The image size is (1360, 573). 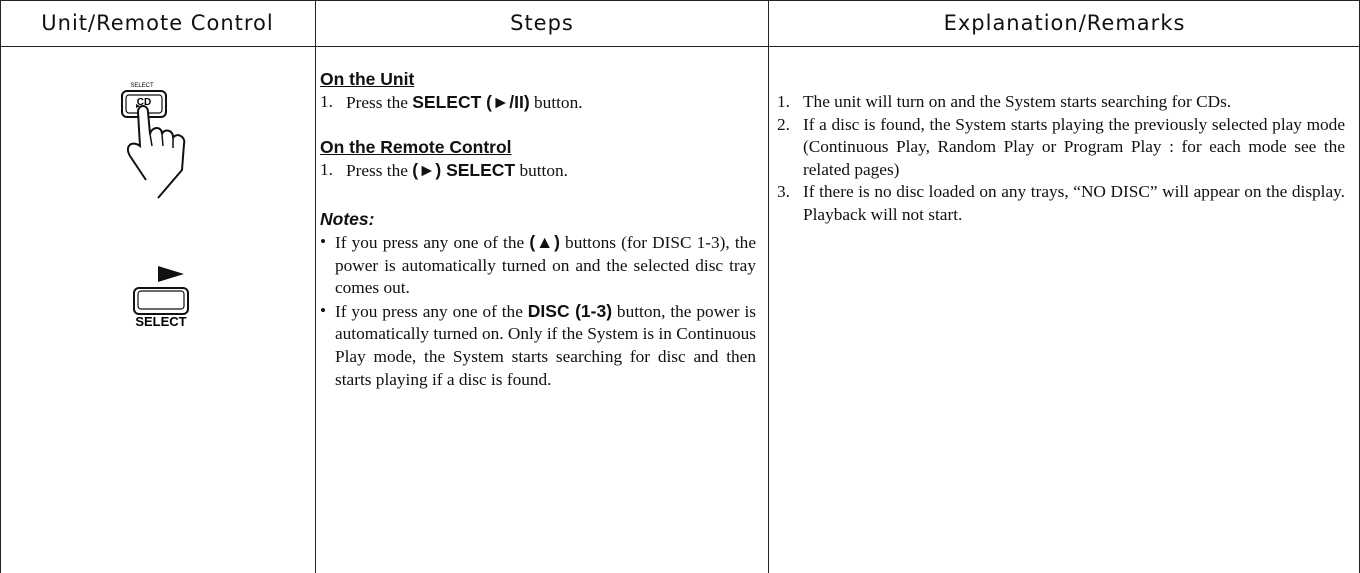 What do you see at coordinates (464, 169) in the screenshot?
I see `button-name: (►) SELECT` at bounding box center [464, 169].